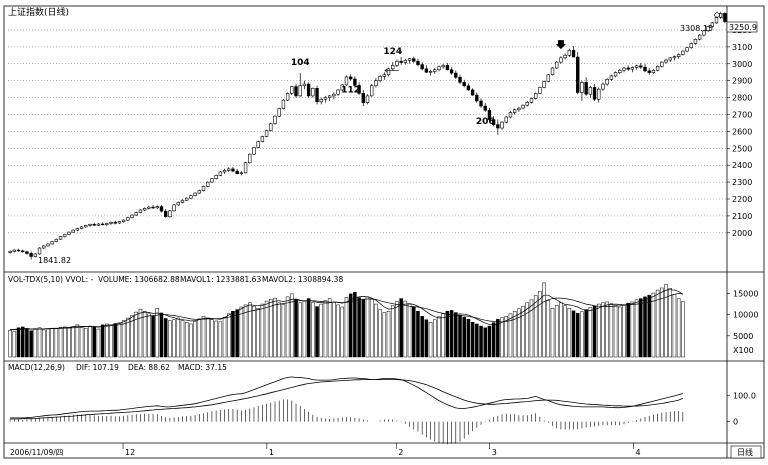 The image size is (768, 465). Describe the element at coordinates (742, 315) in the screenshot. I see `volume-axis: 5000 10000 15000` at that location.